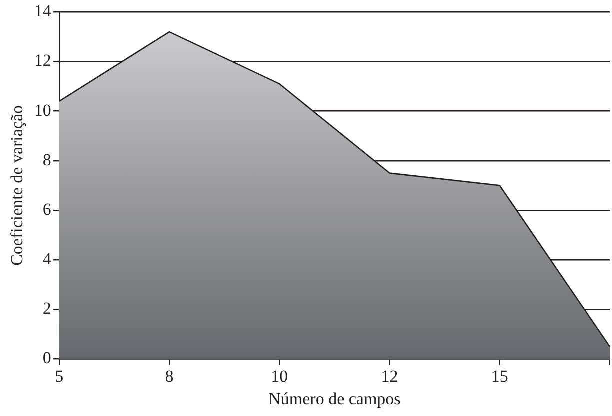 The width and height of the screenshot is (612, 416). What do you see at coordinates (47, 308) in the screenshot?
I see `y-tick-label: 2` at bounding box center [47, 308].